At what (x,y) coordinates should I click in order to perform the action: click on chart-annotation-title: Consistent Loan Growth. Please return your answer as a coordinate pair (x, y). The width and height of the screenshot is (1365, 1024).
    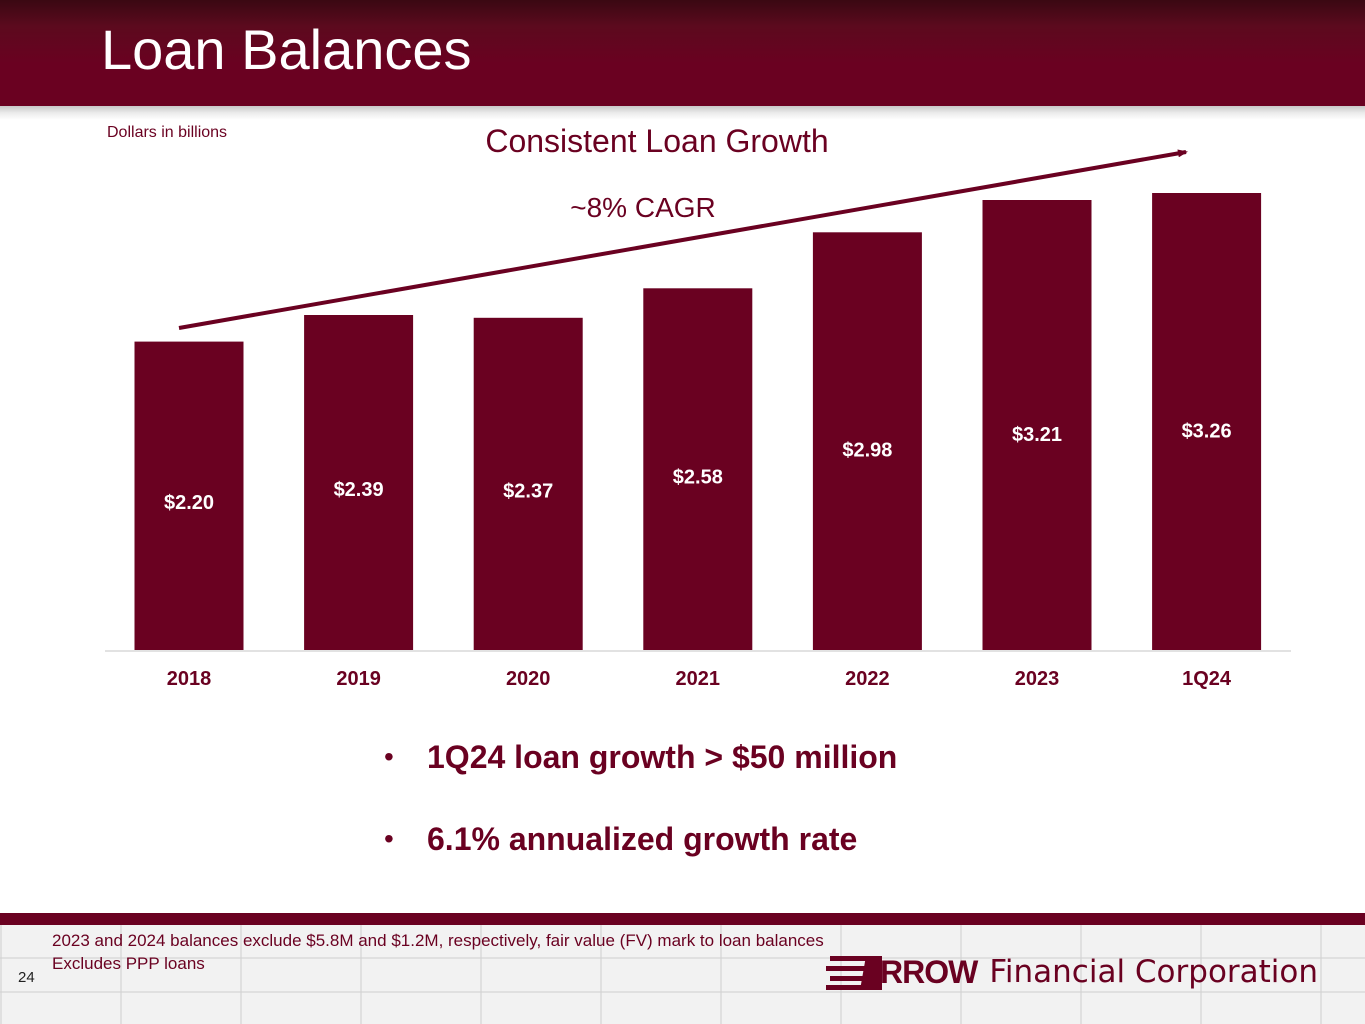
    Looking at the image, I should click on (656, 141).